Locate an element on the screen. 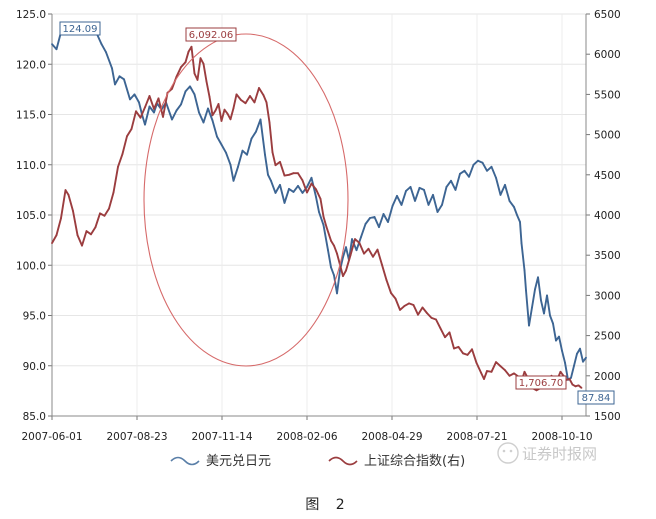  left-axis-tick-label: 110.0 is located at coordinates (31, 166).